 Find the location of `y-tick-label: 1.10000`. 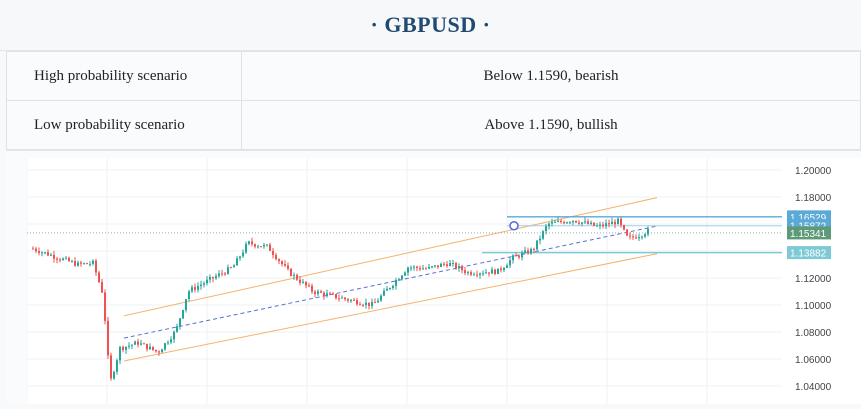

y-tick-label: 1.10000 is located at coordinates (813, 306).